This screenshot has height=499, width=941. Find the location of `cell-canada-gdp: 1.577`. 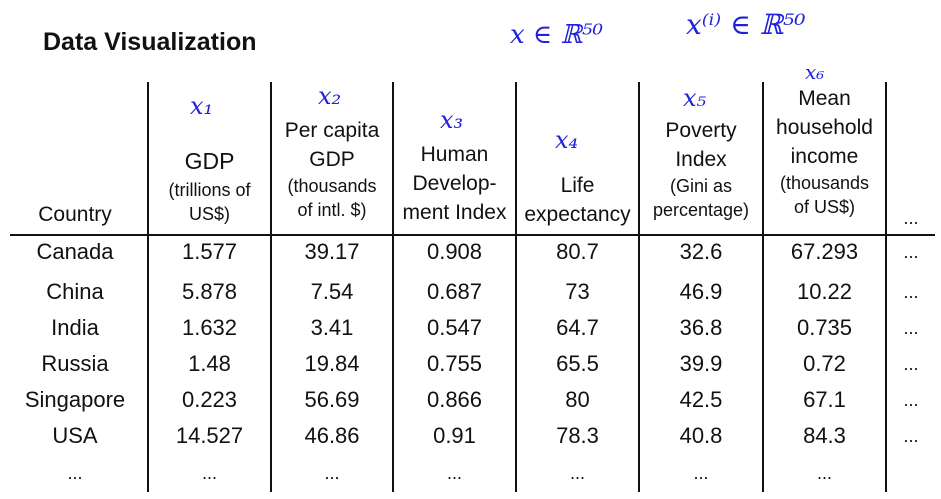

cell-canada-gdp: 1.577 is located at coordinates (209, 251).